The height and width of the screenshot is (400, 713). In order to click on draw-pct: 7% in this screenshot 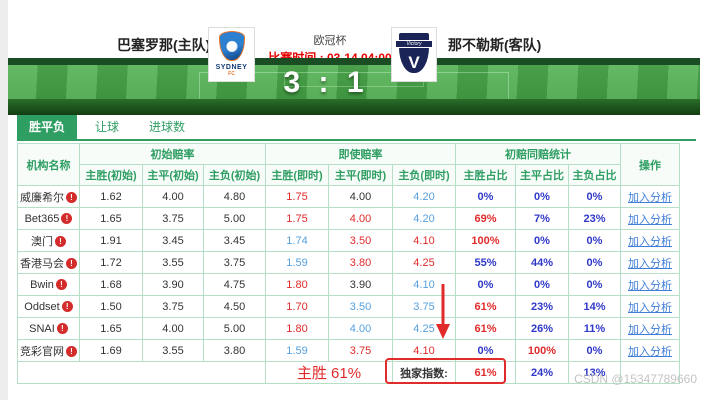, I will do `click(542, 218)`.